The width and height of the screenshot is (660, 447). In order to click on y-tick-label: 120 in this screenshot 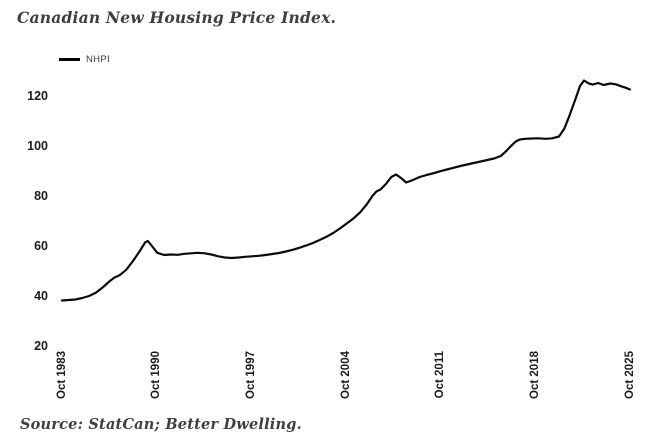, I will do `click(37, 96)`.